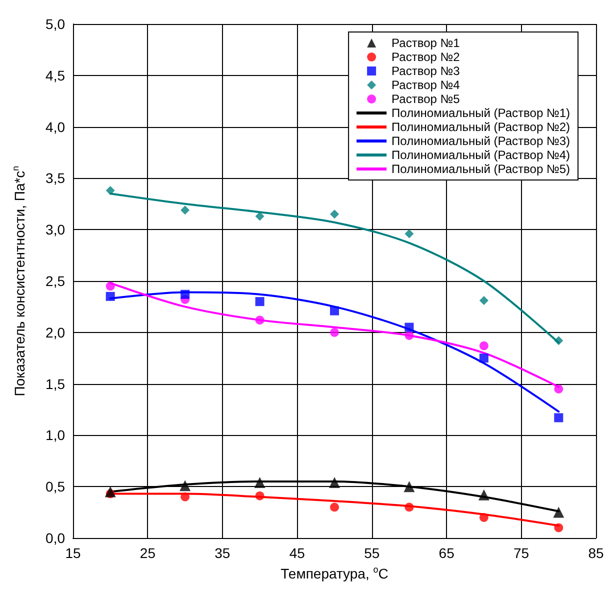  I want to click on x-tick-label: 15, so click(73, 553).